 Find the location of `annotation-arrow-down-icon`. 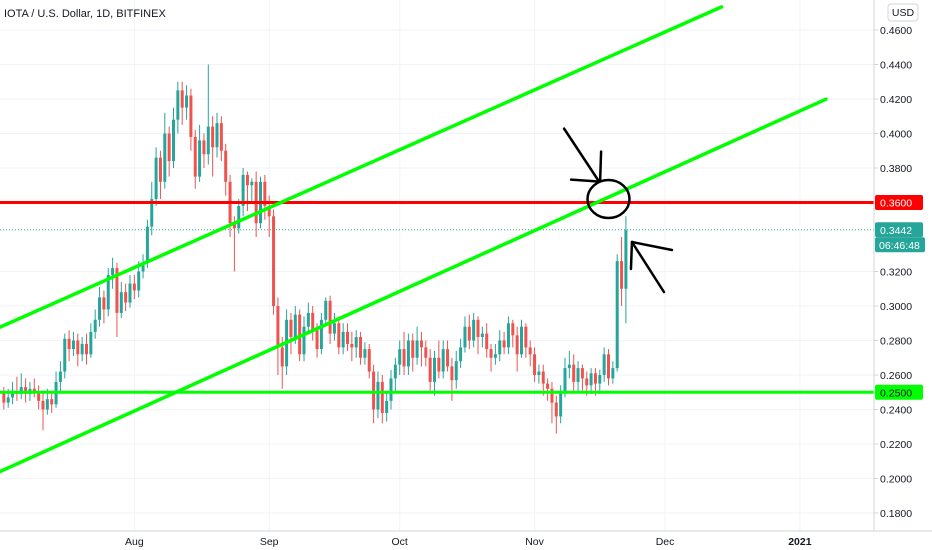

annotation-arrow-down-icon is located at coordinates (582, 155).